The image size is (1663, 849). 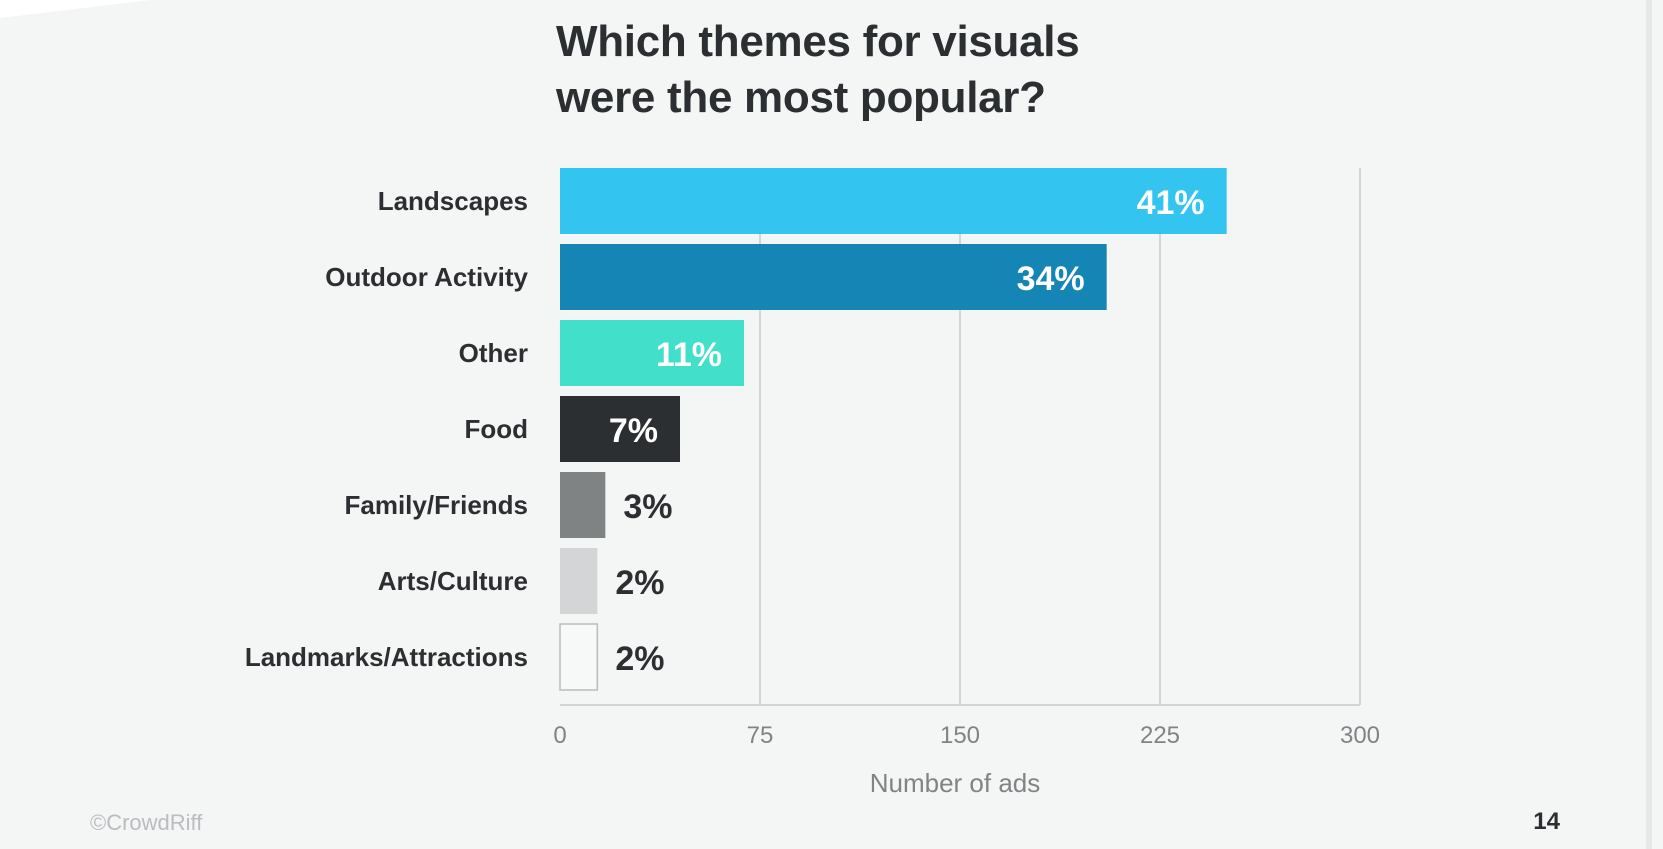 I want to click on category-label-5: Arts/Culture, so click(x=453, y=581).